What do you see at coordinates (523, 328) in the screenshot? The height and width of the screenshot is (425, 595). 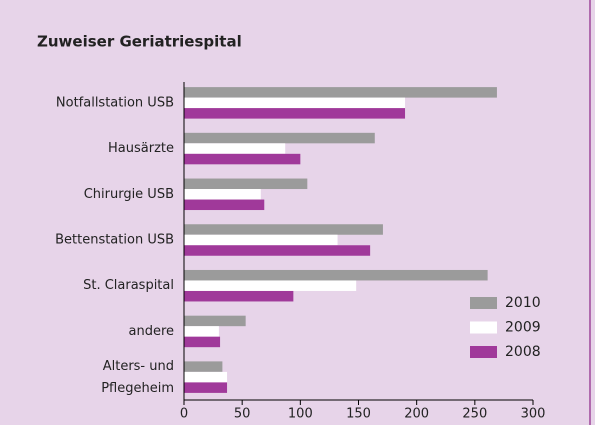 I see `legend-label: 2009` at bounding box center [523, 328].